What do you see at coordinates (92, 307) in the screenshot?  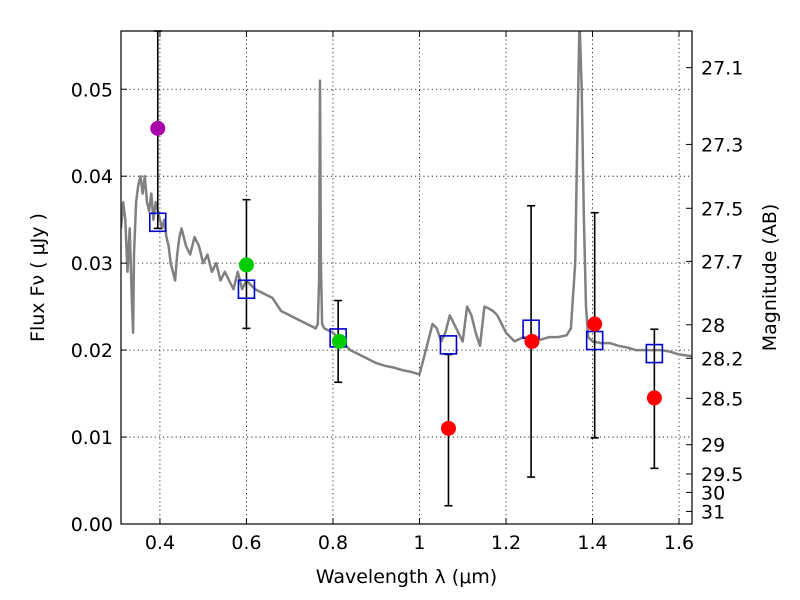 I see `y-tick-labels: 0.00 0.01 0.02 0.03 0.04 0.05` at bounding box center [92, 307].